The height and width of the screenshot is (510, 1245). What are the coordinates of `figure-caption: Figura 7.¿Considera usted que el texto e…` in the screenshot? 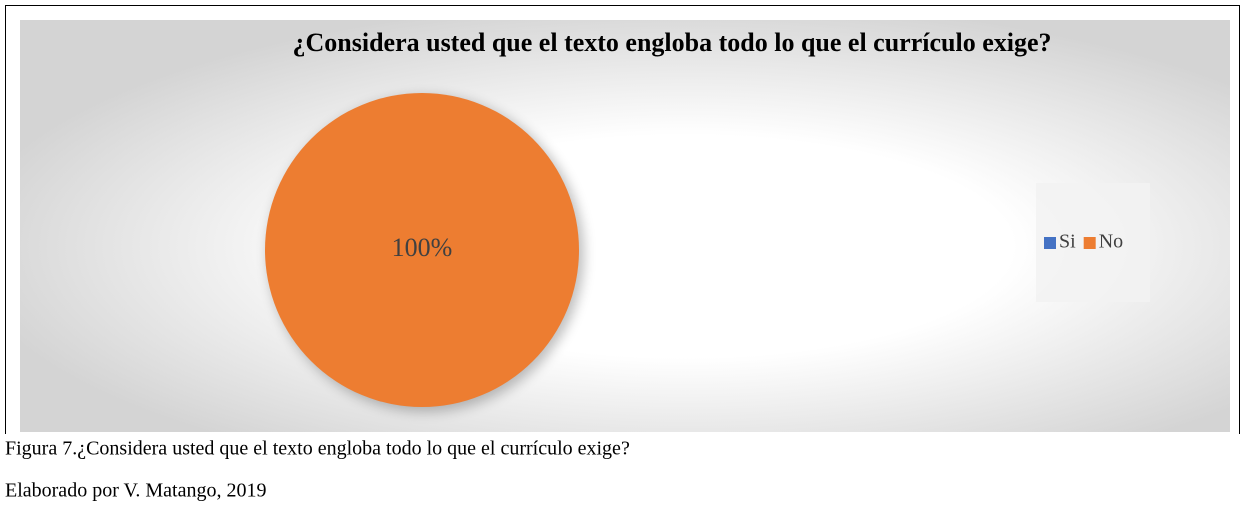 It's located at (317, 449).